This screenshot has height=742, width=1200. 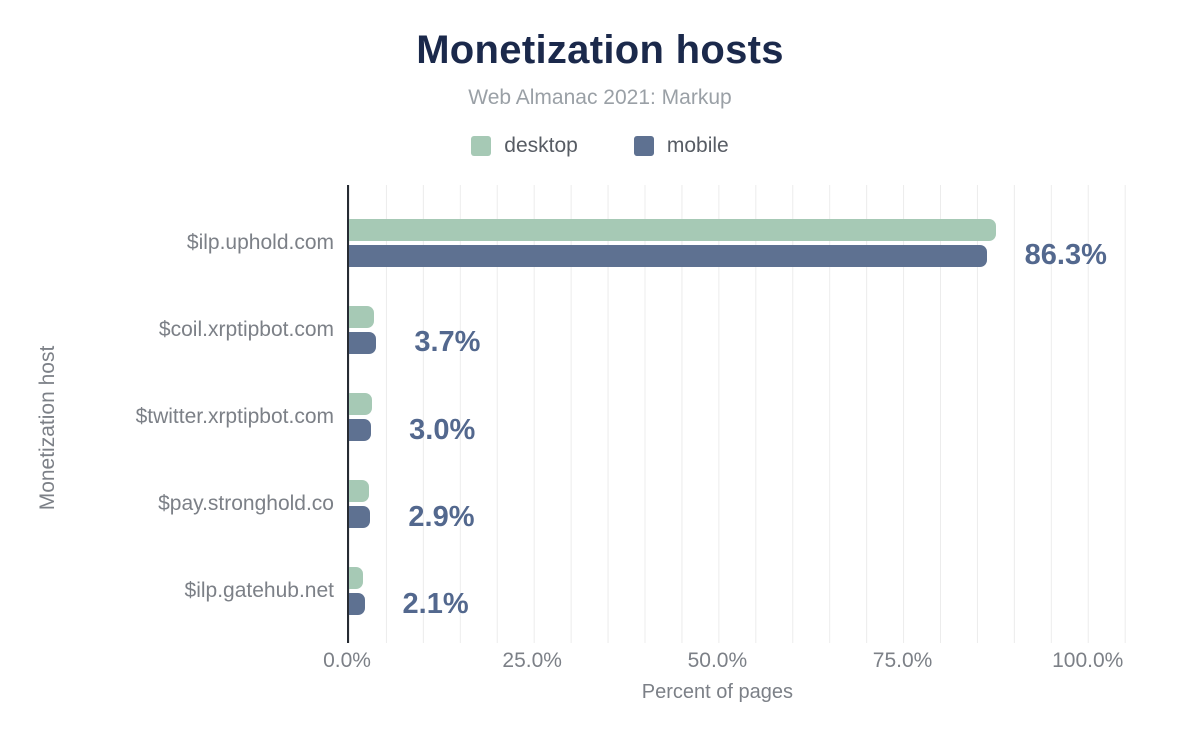 I want to click on legend-item-mobile: mobile, so click(x=681, y=146).